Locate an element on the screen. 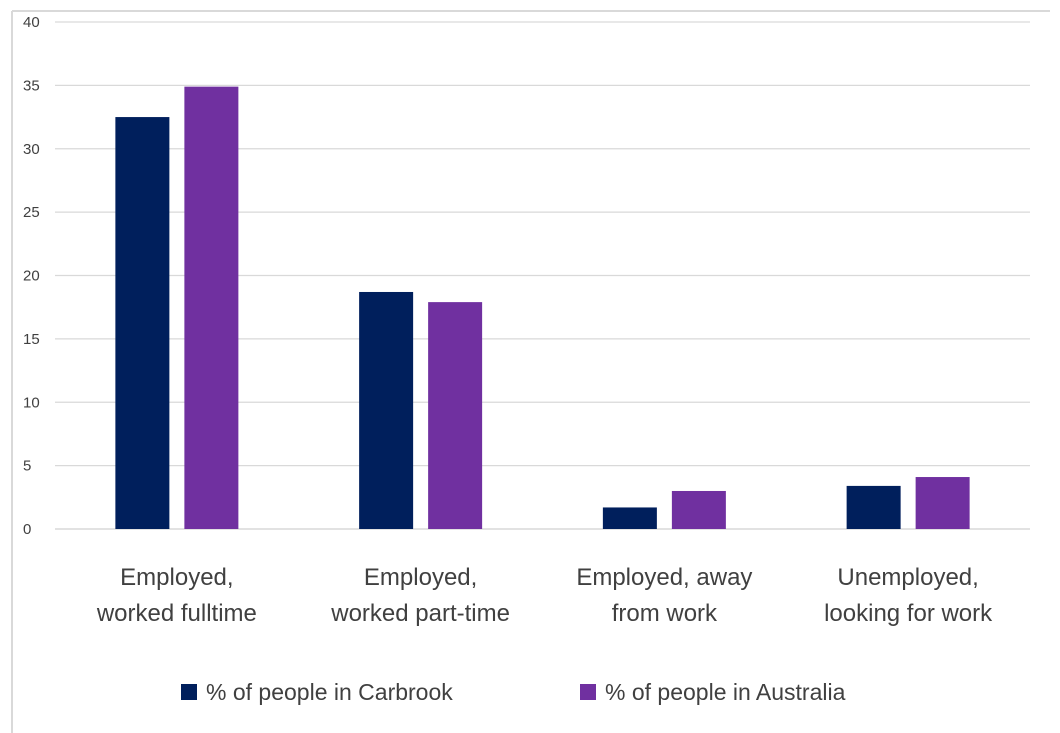 This screenshot has width=1060, height=733. y-tick-label: 5 is located at coordinates (27, 466).